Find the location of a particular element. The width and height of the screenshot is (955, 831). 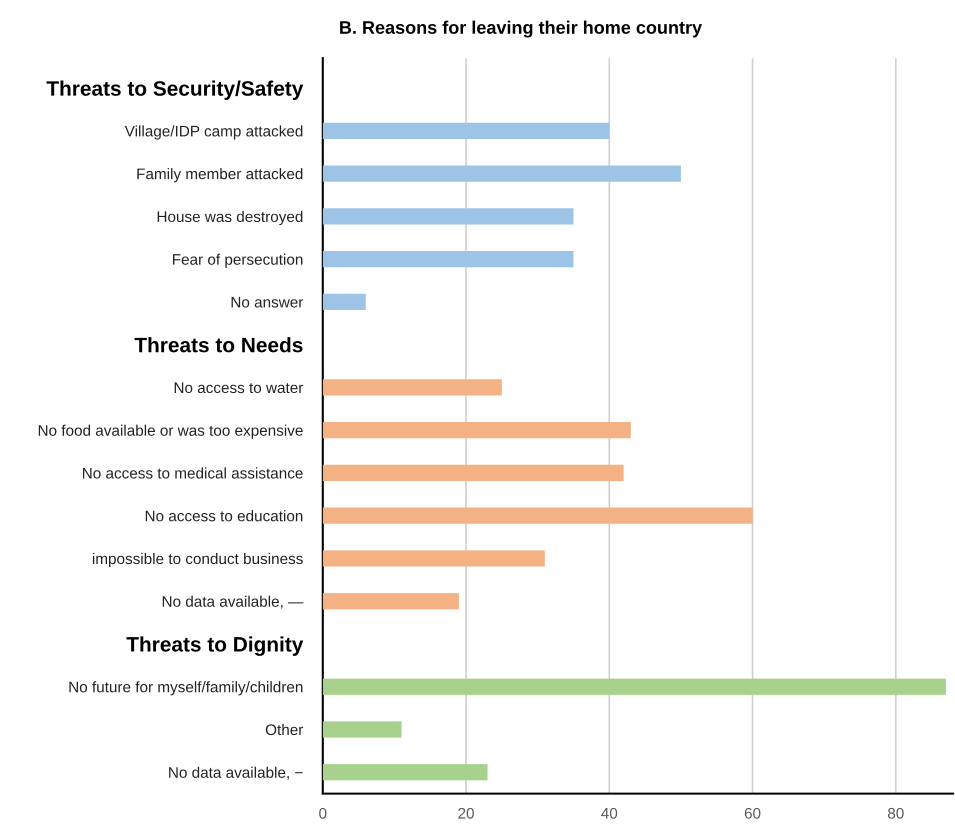

y-tick-label: No access to medical assistance is located at coordinates (192, 473).